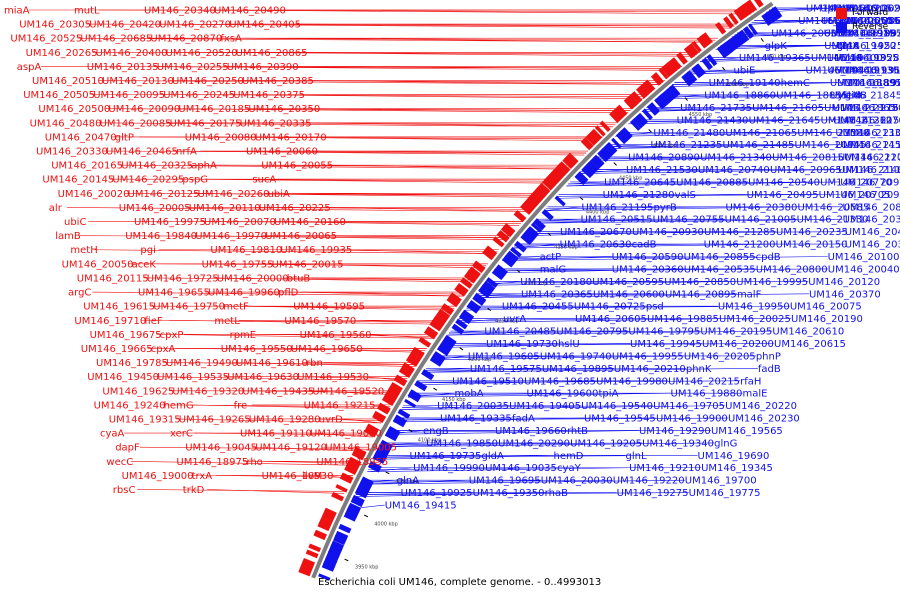  Describe the element at coordinates (74, 109) in the screenshot. I see `forward-gene-label: UM146_20500` at that location.